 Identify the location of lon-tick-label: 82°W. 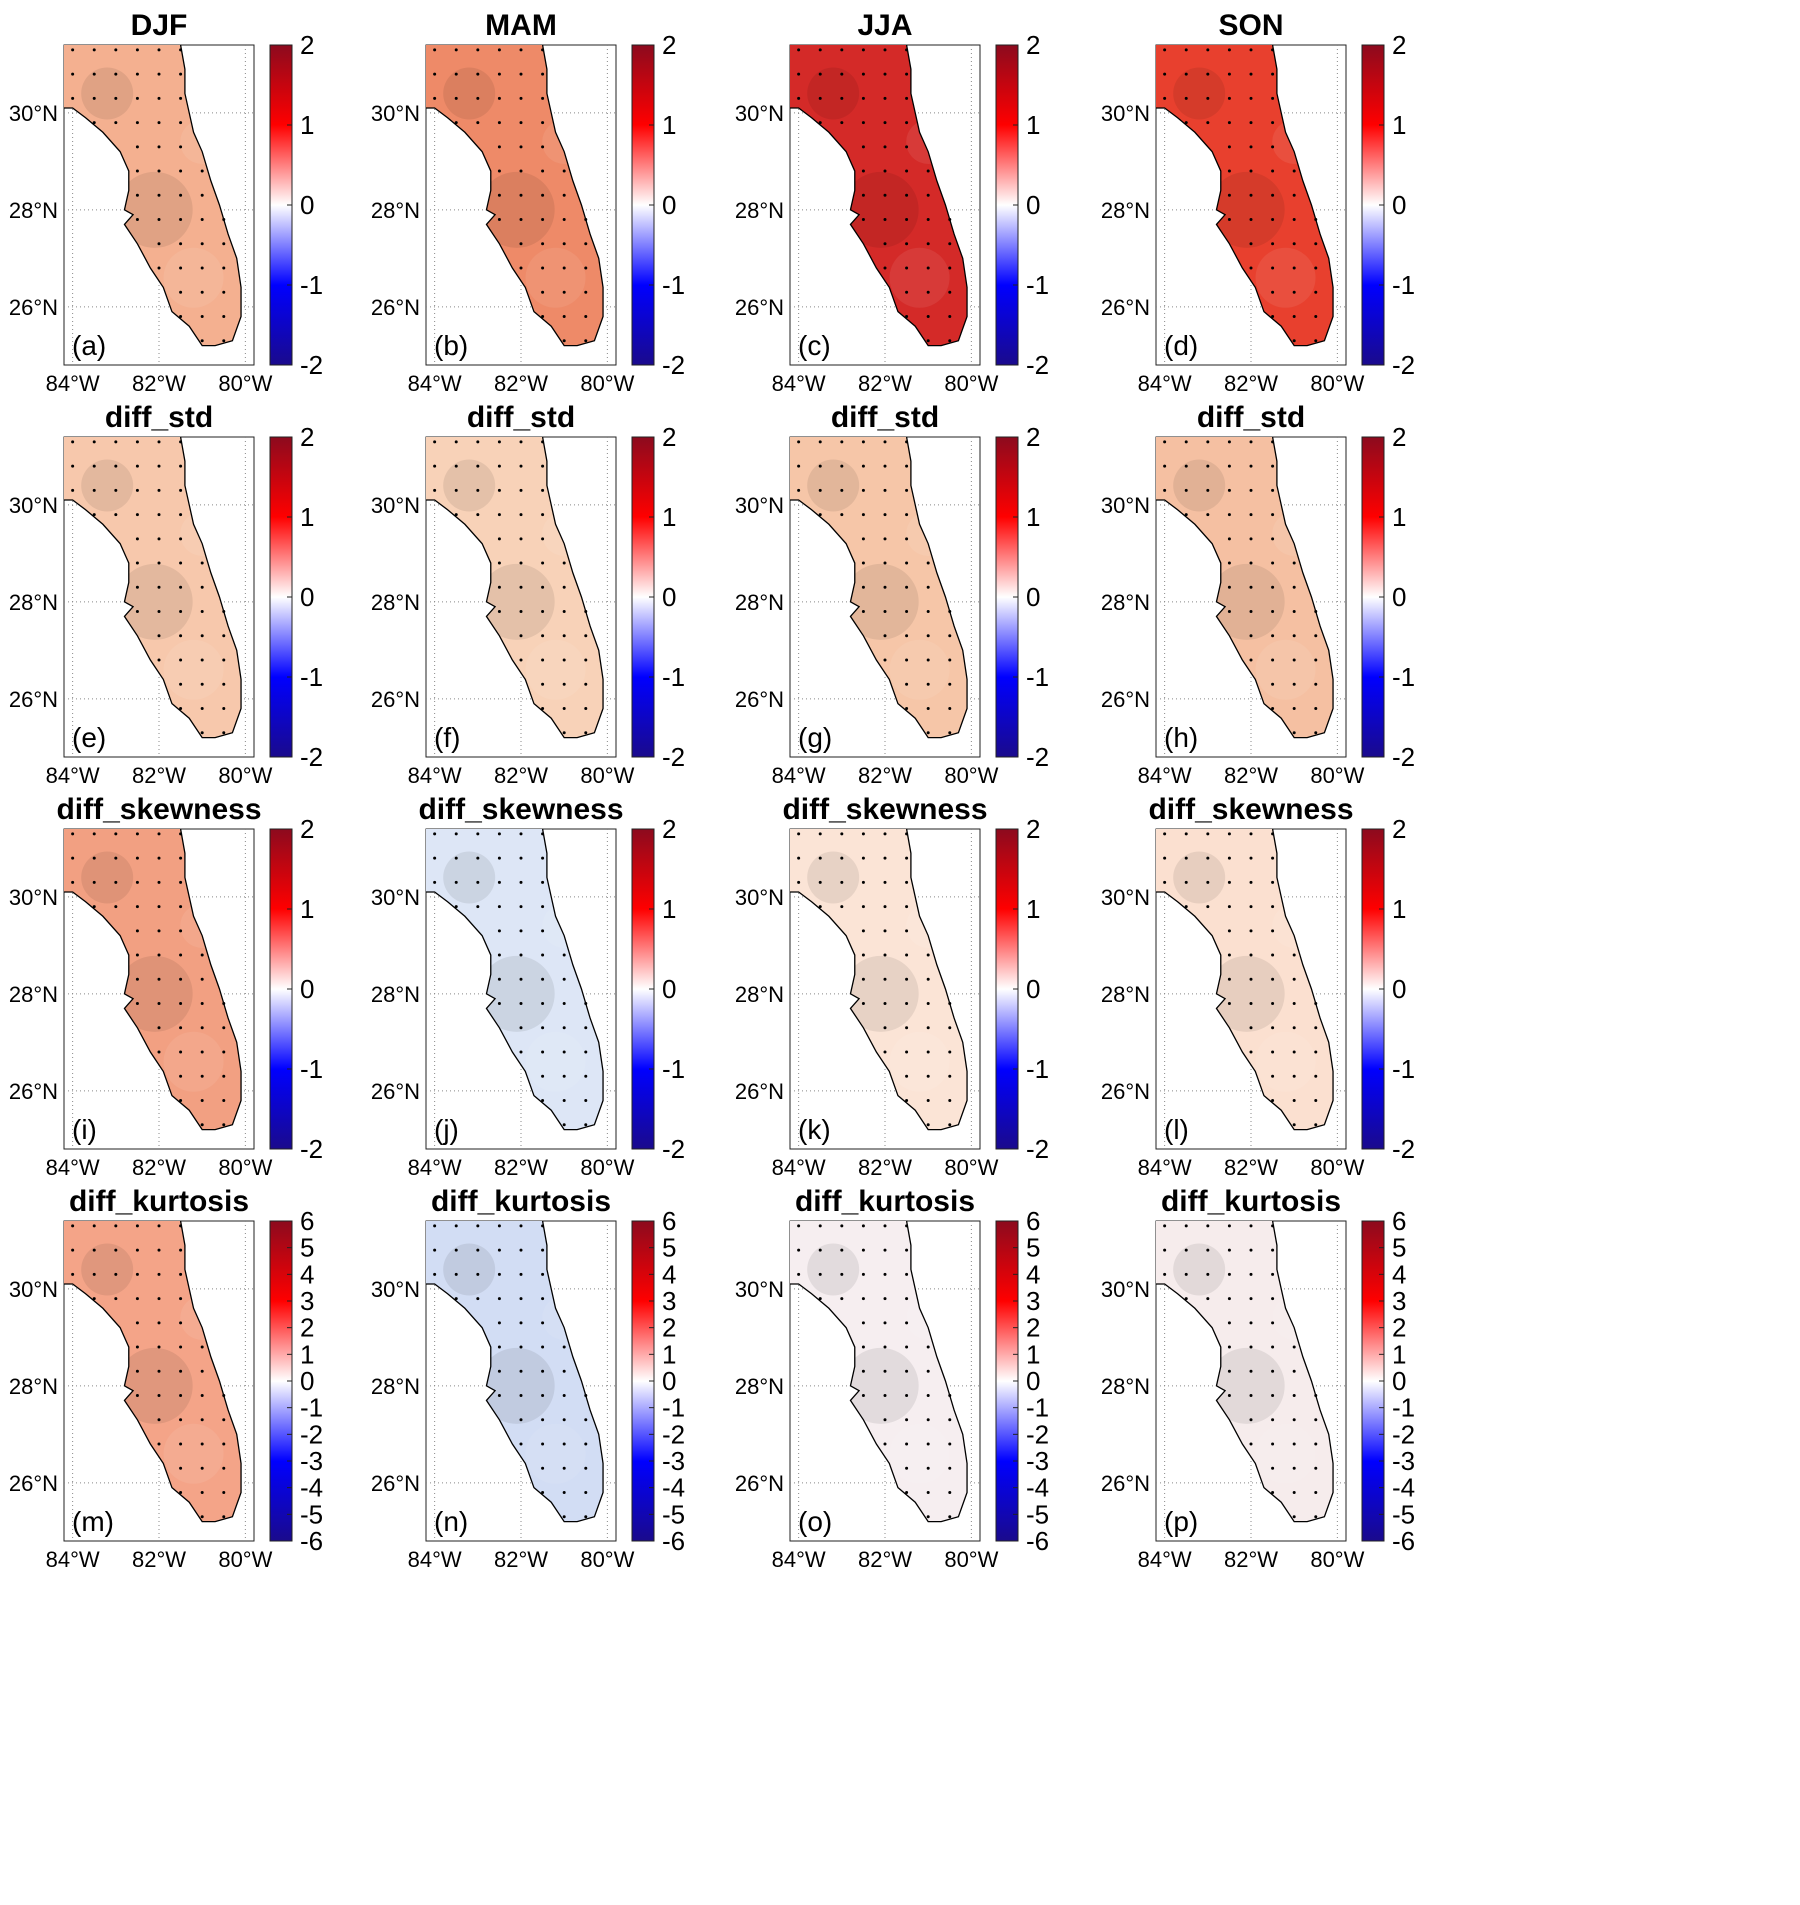
(521, 1167).